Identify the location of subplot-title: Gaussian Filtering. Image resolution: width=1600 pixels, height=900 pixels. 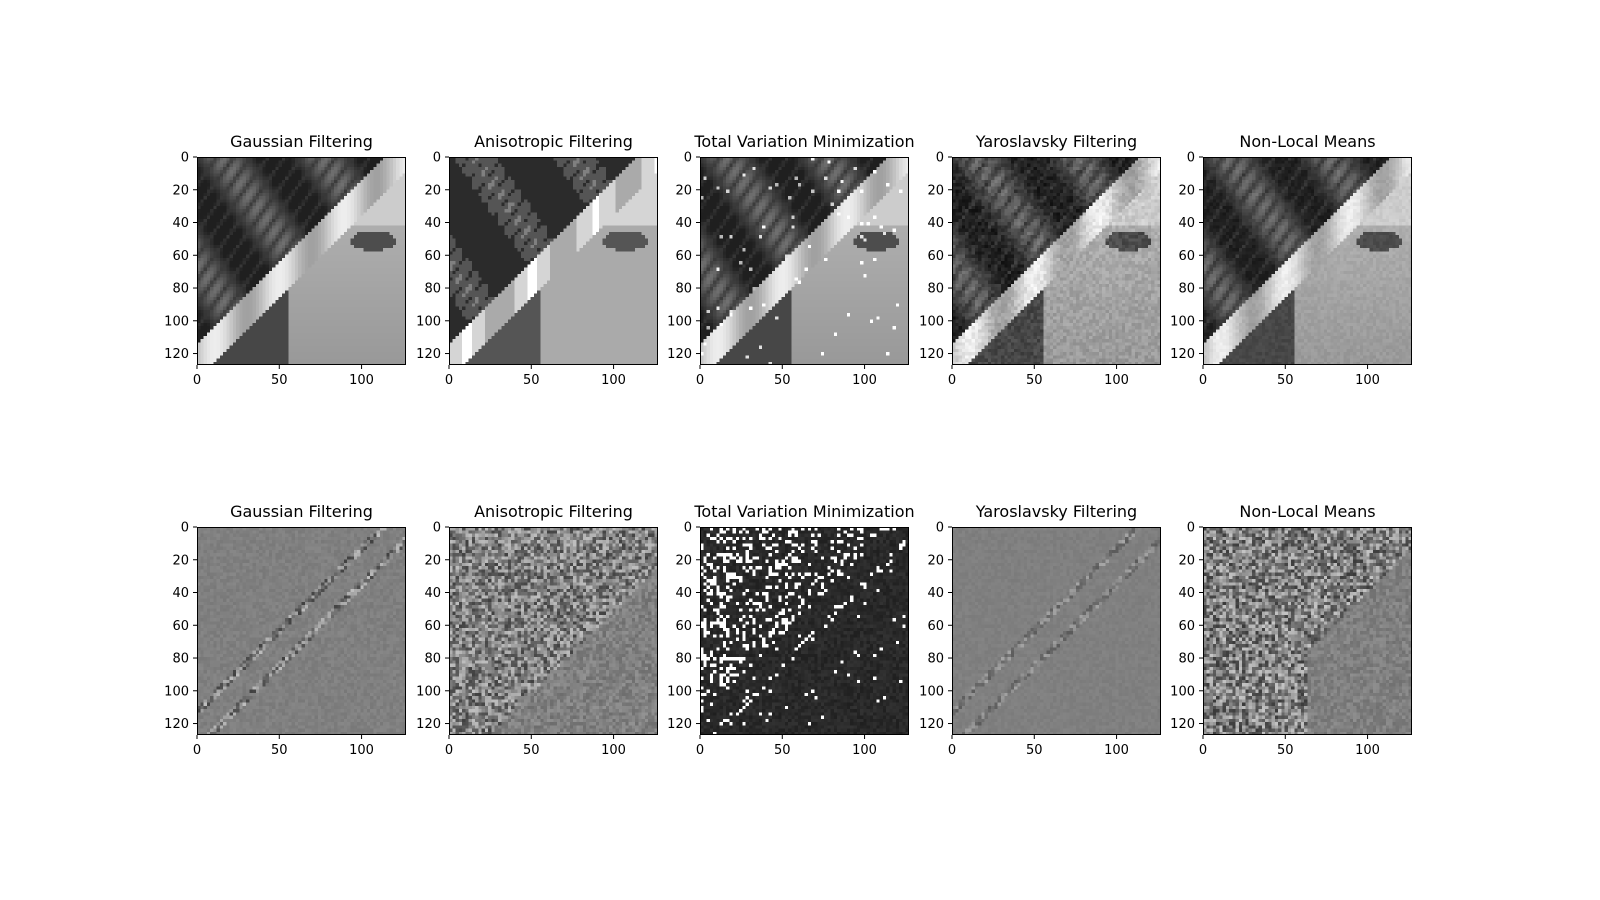
(301, 141).